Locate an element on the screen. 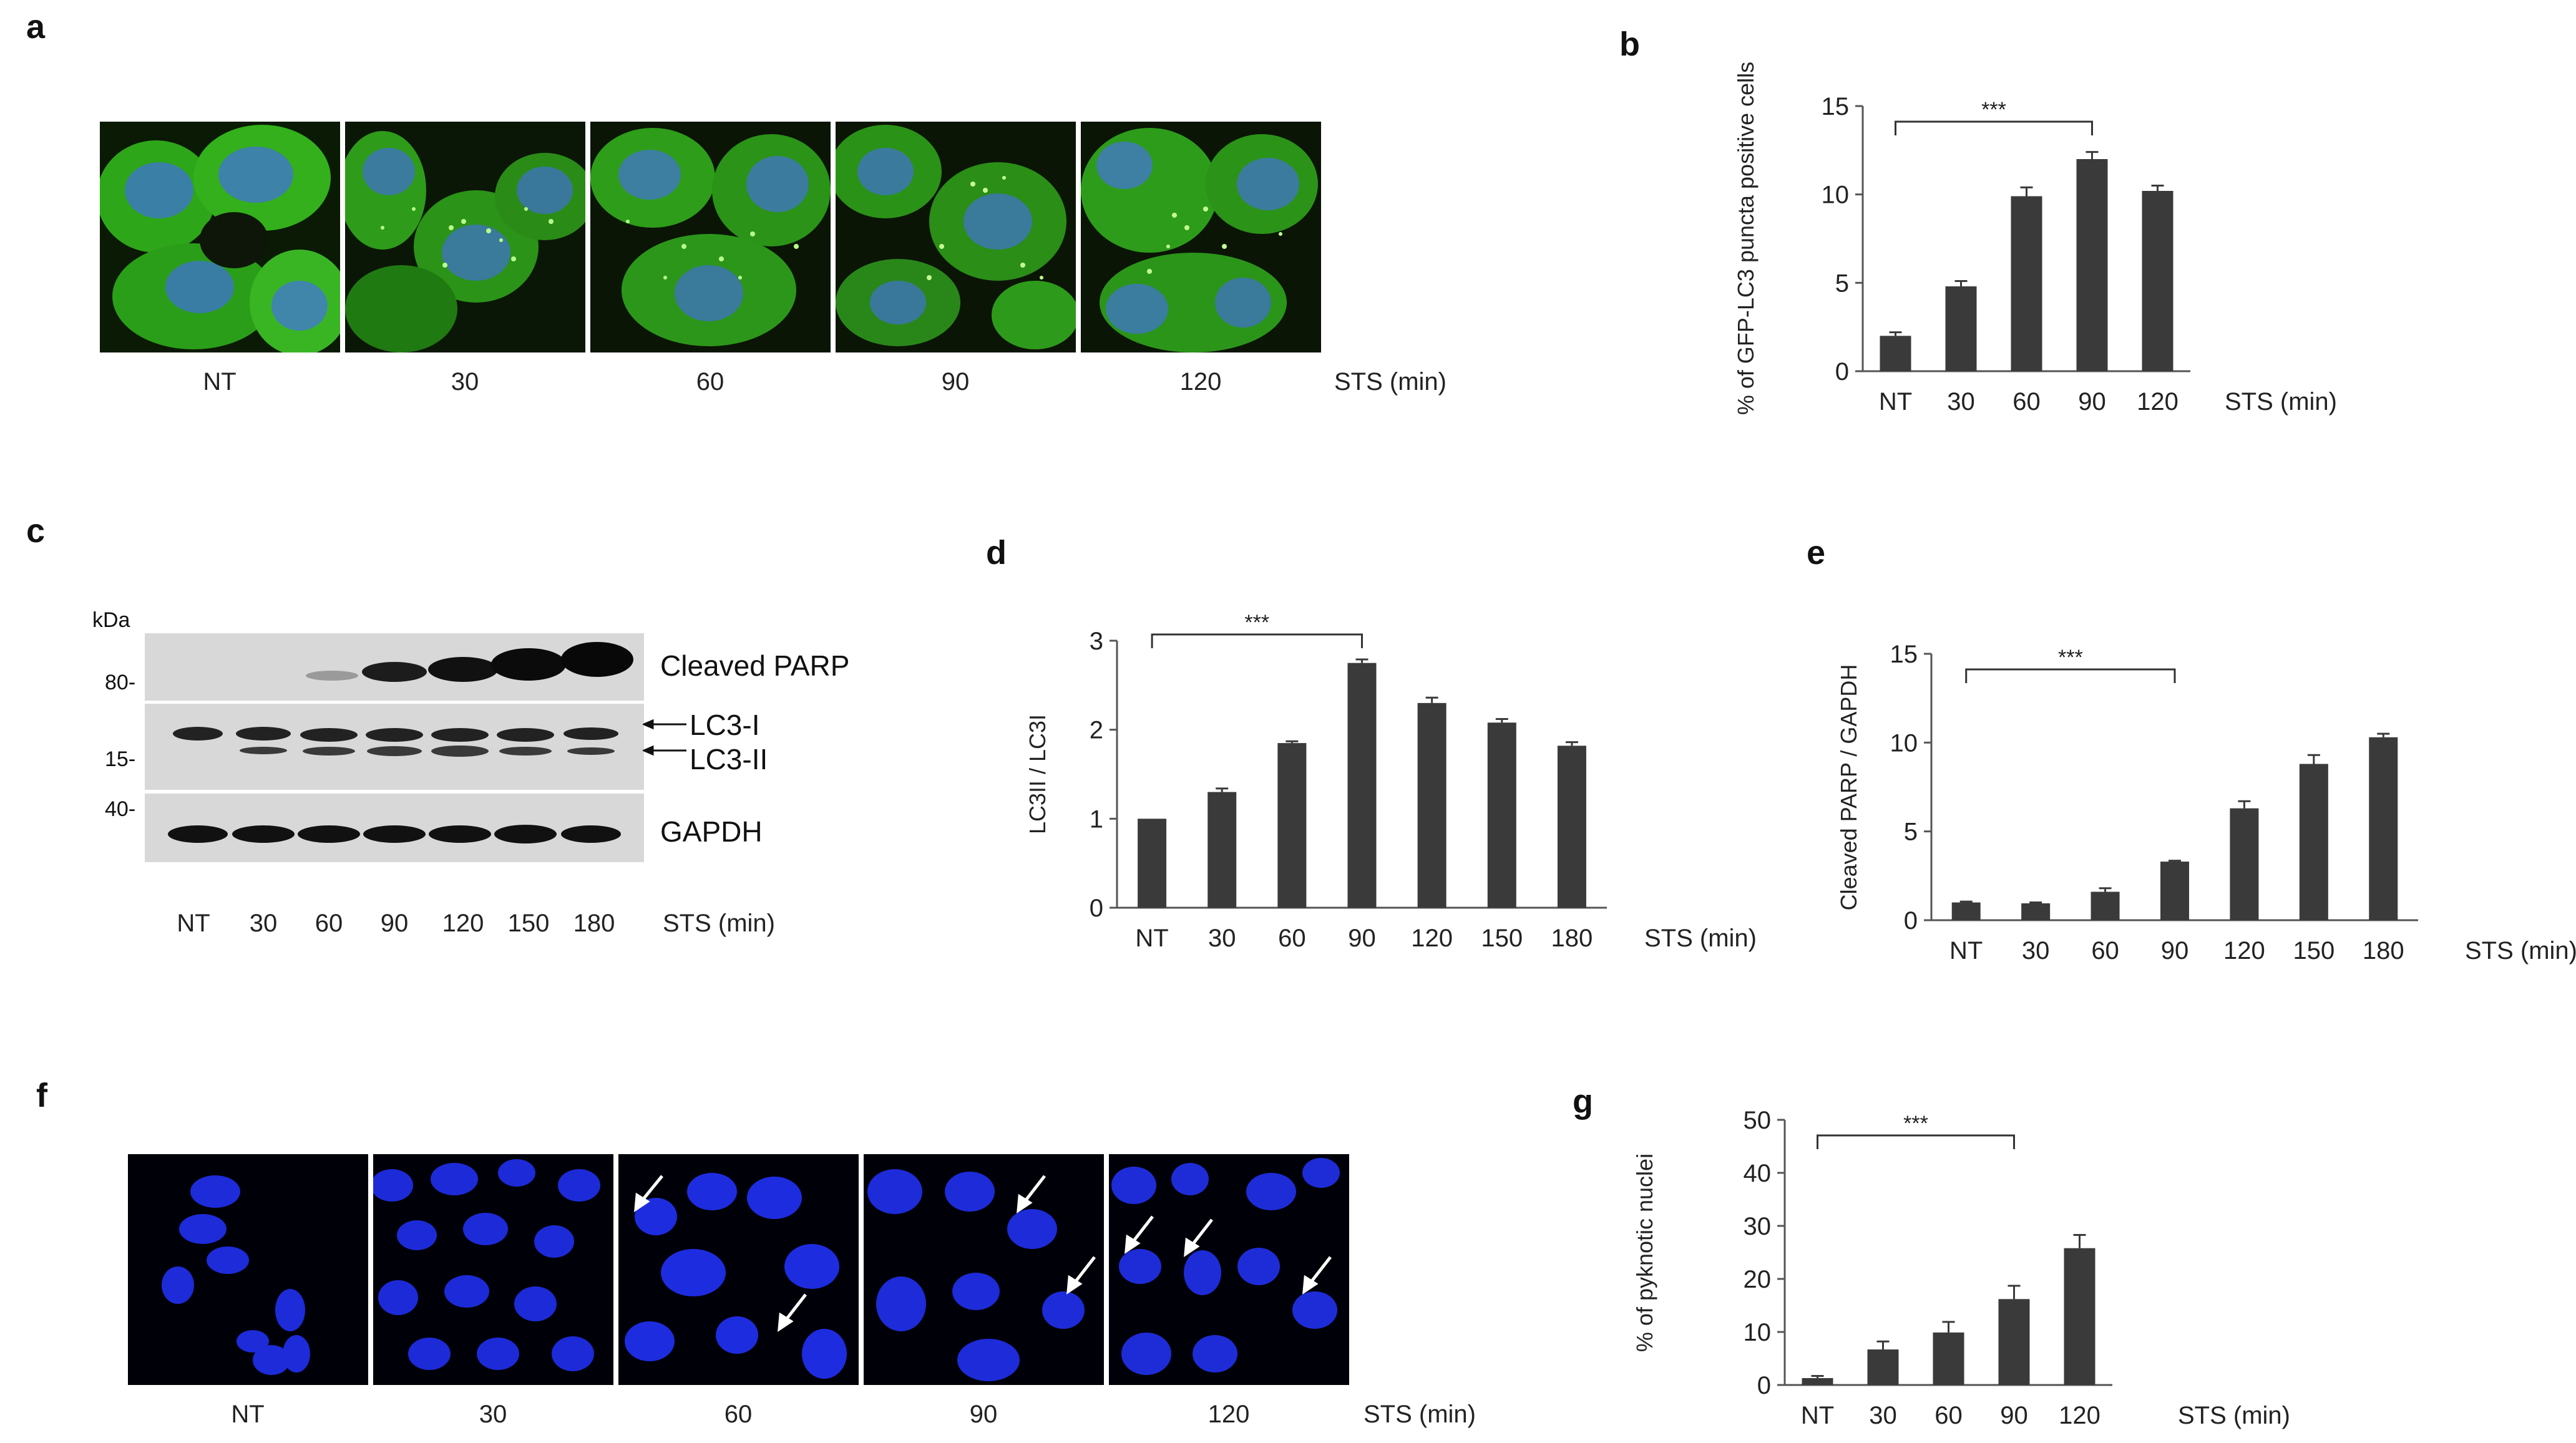 Image resolution: width=2576 pixels, height=1443 pixels. chart-d-y-tick-label: 0 is located at coordinates (1096, 908).